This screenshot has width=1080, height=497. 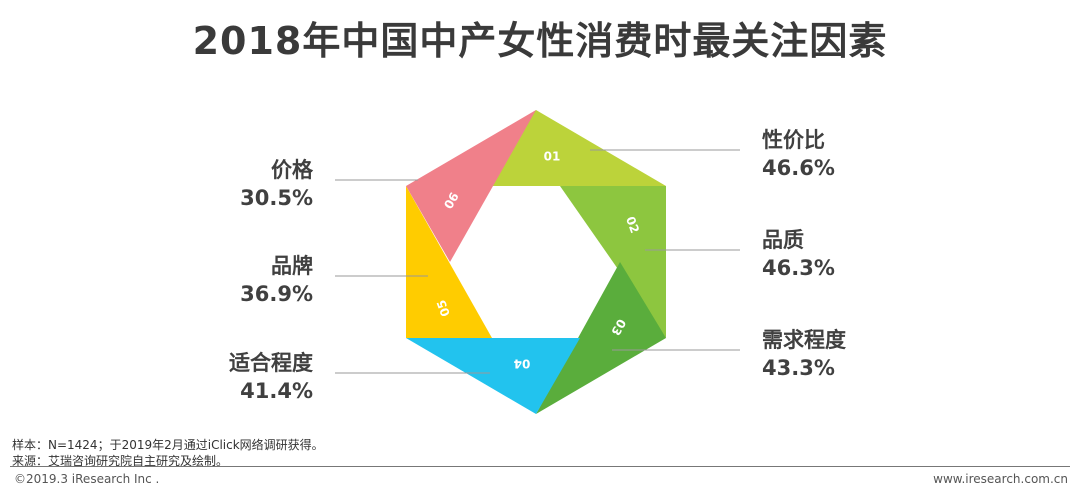 What do you see at coordinates (522, 364) in the screenshot?
I see `segment-number-04: 04` at bounding box center [522, 364].